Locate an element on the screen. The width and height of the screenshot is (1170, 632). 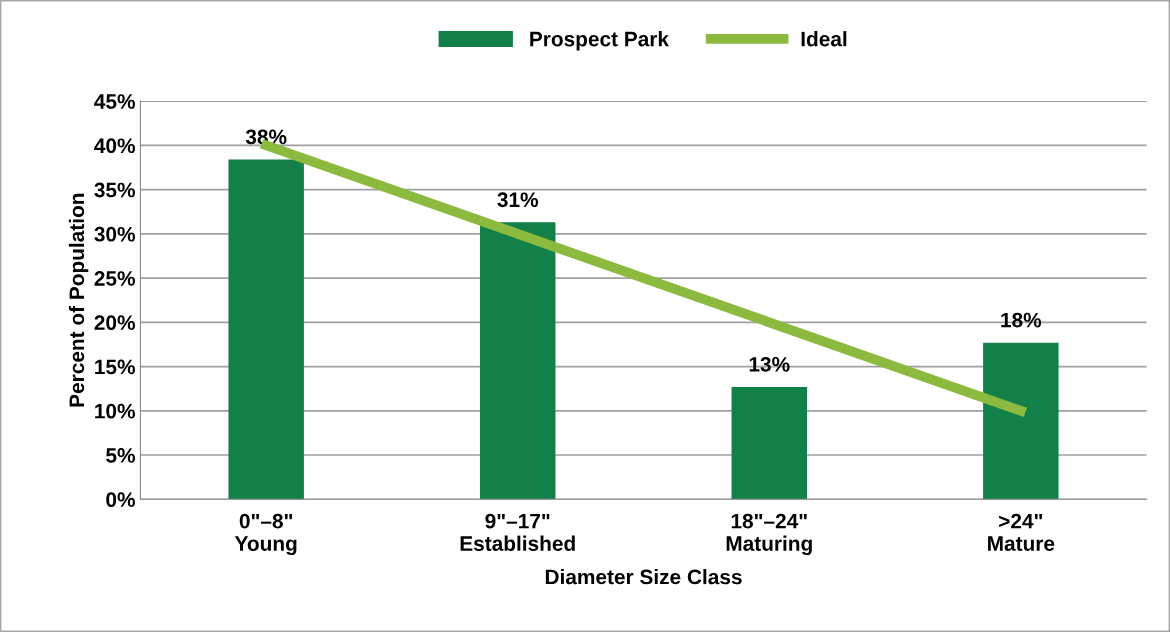
y-tick-label: 35% is located at coordinates (114, 190).